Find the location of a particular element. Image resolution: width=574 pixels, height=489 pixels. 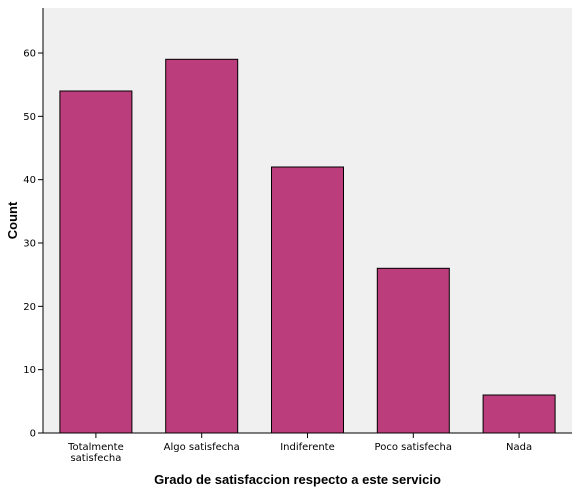

x-tick-label: Poco satisfecha is located at coordinates (413, 447).